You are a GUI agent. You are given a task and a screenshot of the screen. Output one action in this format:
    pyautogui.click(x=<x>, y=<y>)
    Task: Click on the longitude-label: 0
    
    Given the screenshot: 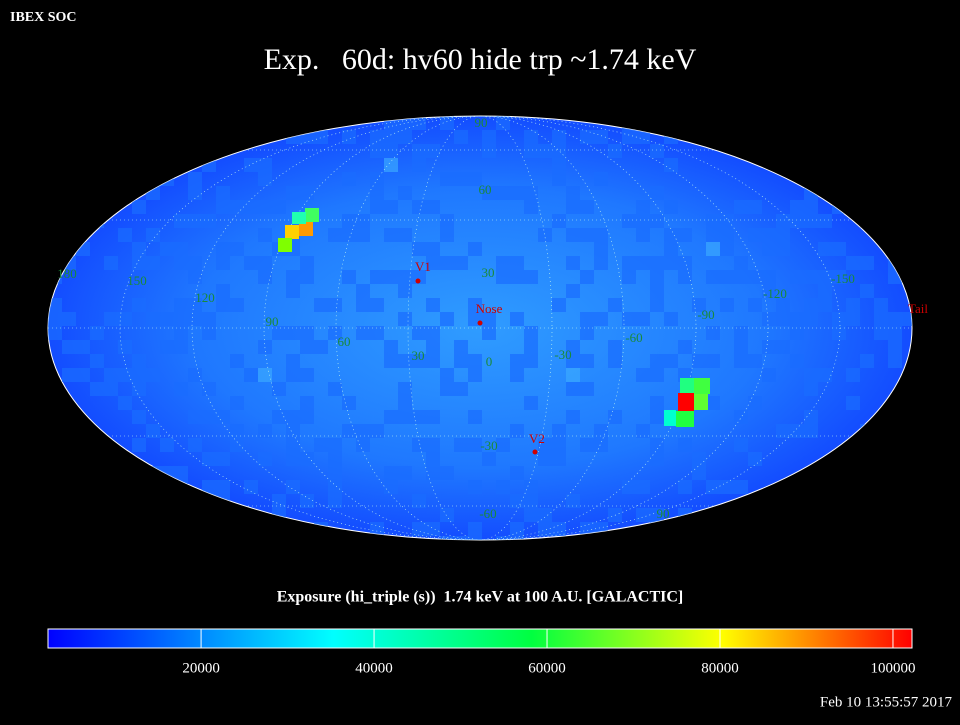 What is the action you would take?
    pyautogui.click(x=489, y=361)
    